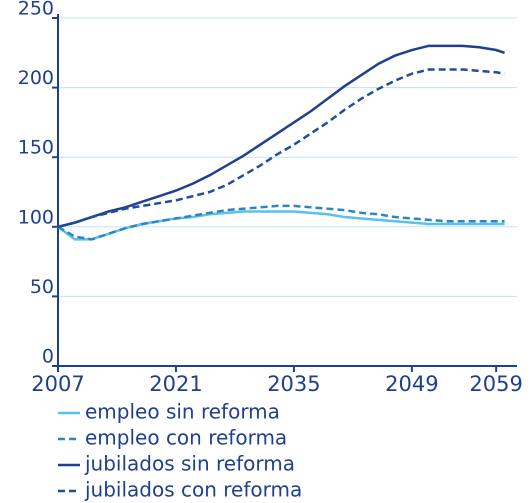 This screenshot has width=531, height=503. I want to click on y-tick-label: 50, so click(42, 287).